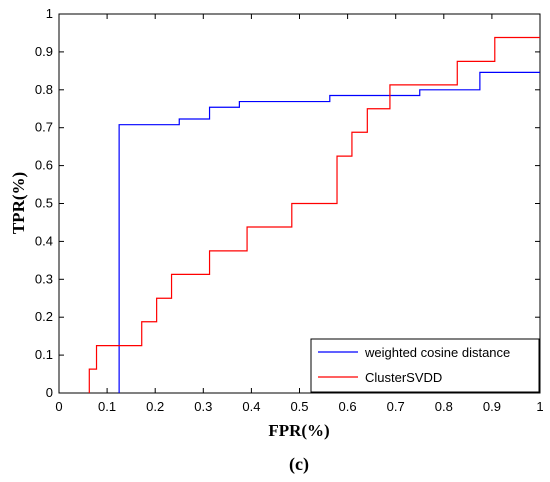 This screenshot has width=550, height=482. I want to click on x-tick-label: 0.4, so click(251, 406).